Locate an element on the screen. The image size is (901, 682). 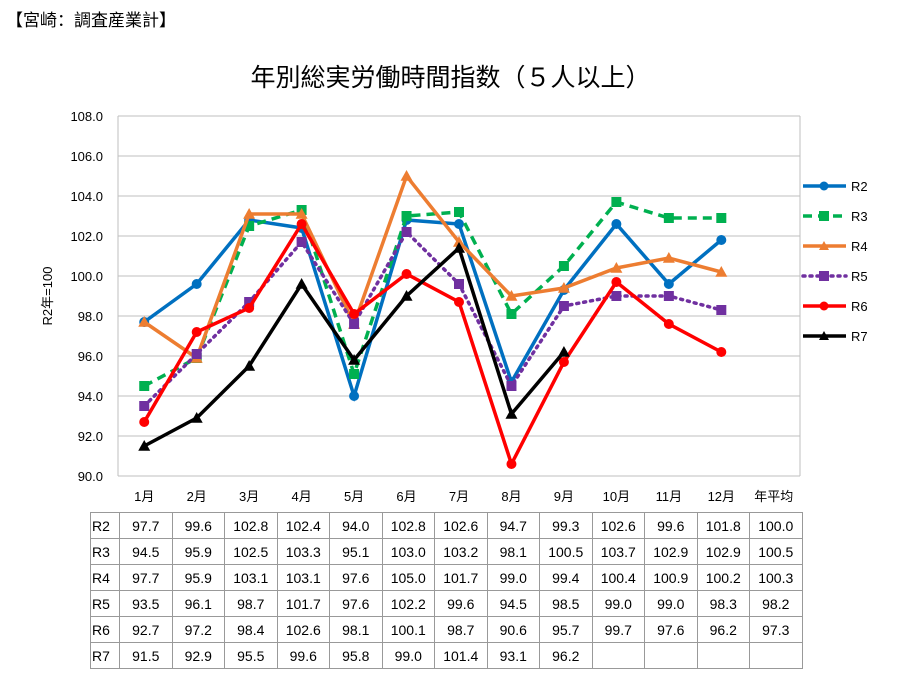
table-cell: 96.1 is located at coordinates (198, 603).